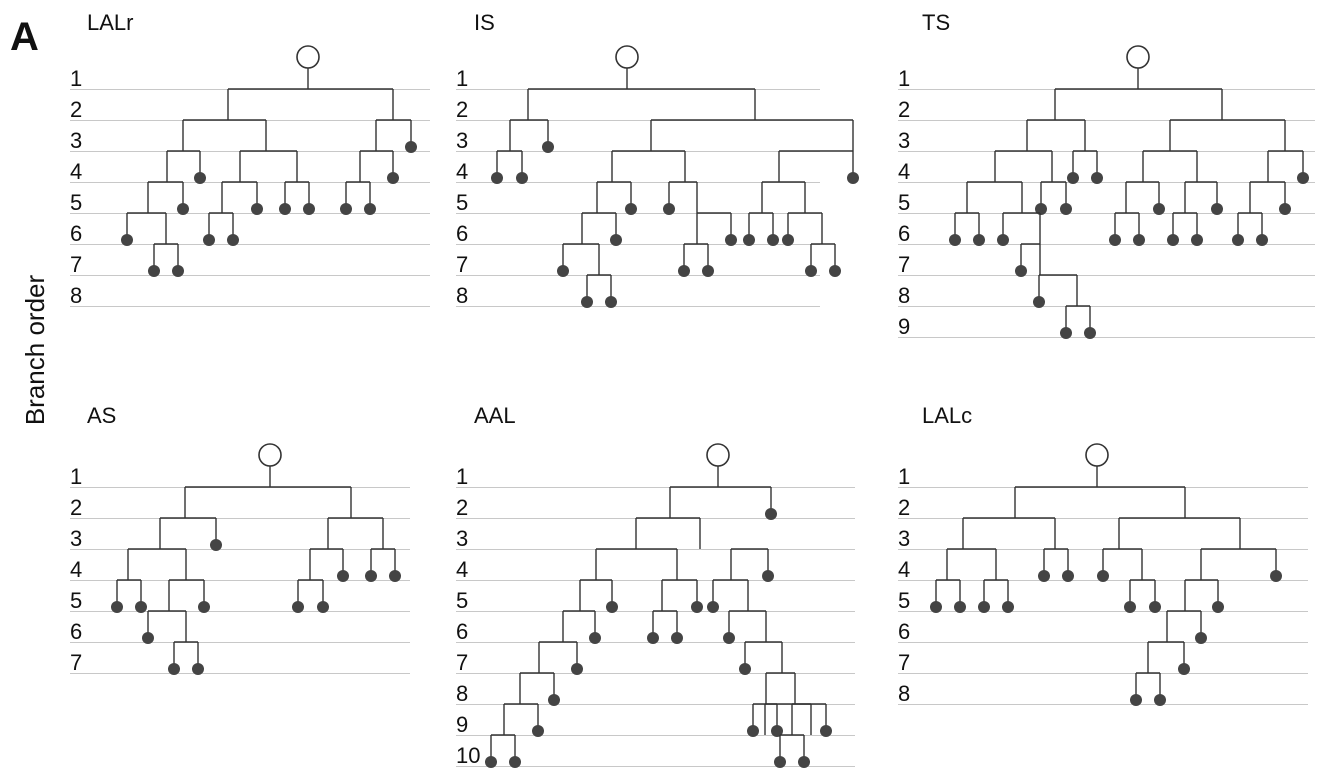 Image resolution: width=1319 pixels, height=773 pixels. Describe the element at coordinates (947, 415) in the screenshot. I see `tree-title-lalc: LALc` at that location.